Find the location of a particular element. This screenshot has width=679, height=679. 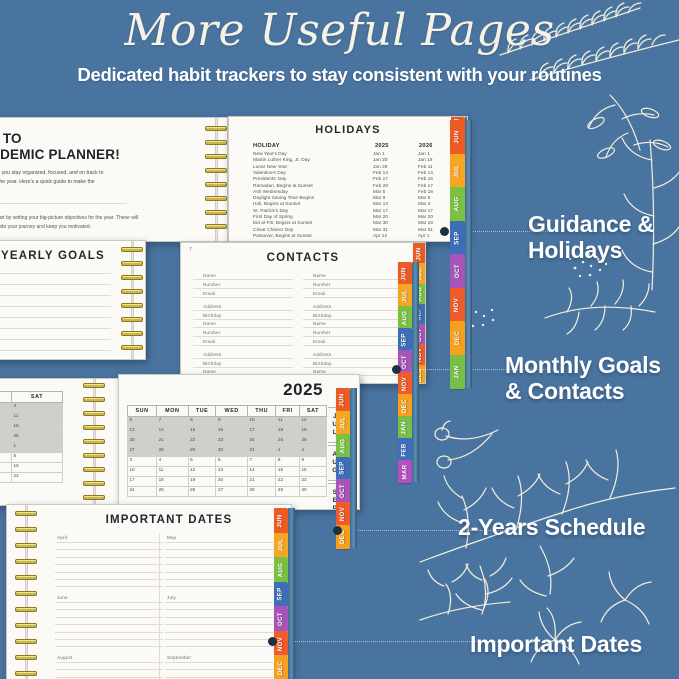

calendar-day-cell: 3 is located at coordinates (142, 461).